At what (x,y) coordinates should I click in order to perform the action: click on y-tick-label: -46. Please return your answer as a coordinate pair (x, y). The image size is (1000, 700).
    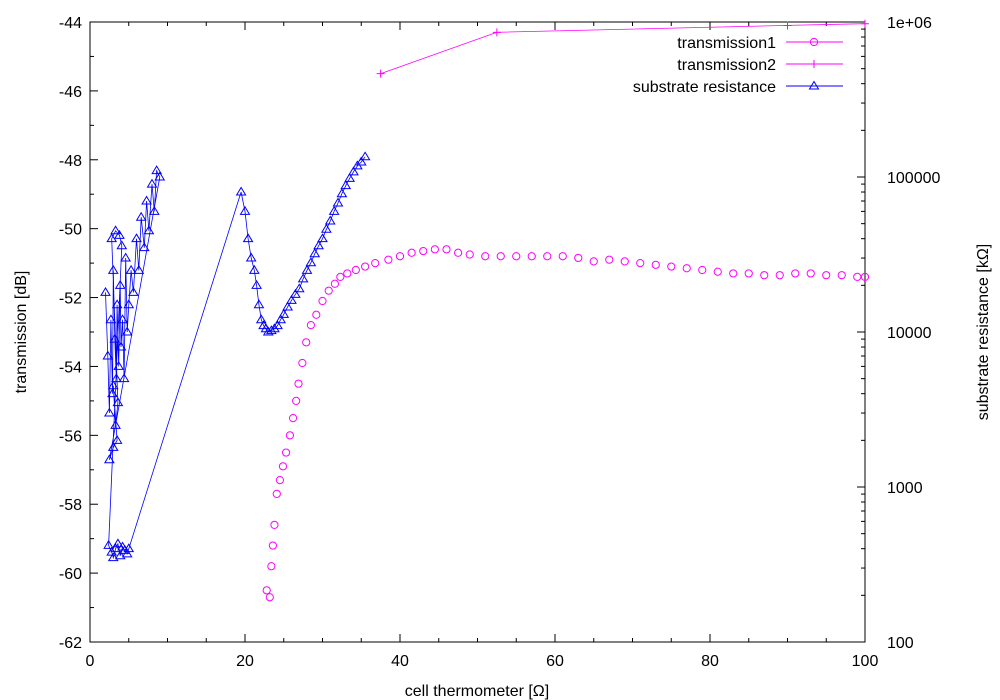
    Looking at the image, I should click on (70, 92).